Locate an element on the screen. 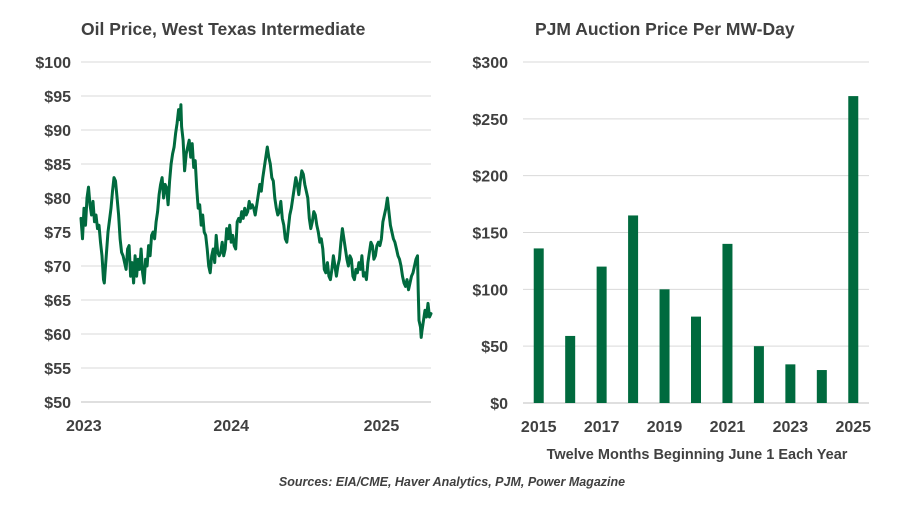 Image resolution: width=912 pixels, height=508 pixels. oil-x-tick-labels: 2023 2024 2025 is located at coordinates (232, 426).